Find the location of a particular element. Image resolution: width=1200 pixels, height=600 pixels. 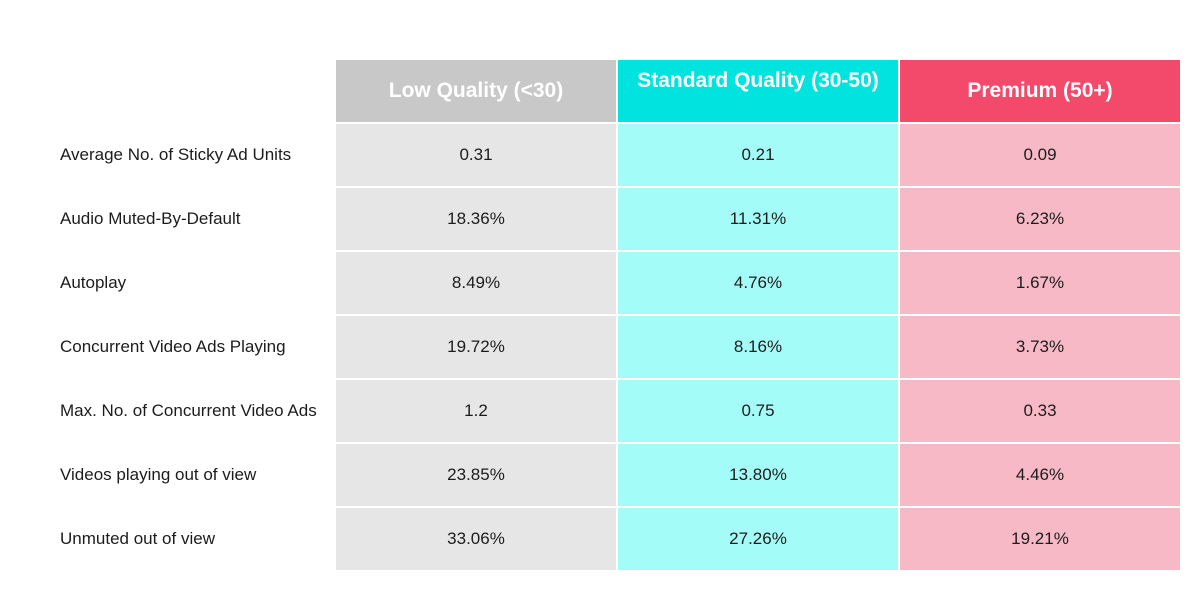

table-cell: 4.76% is located at coordinates (758, 283).